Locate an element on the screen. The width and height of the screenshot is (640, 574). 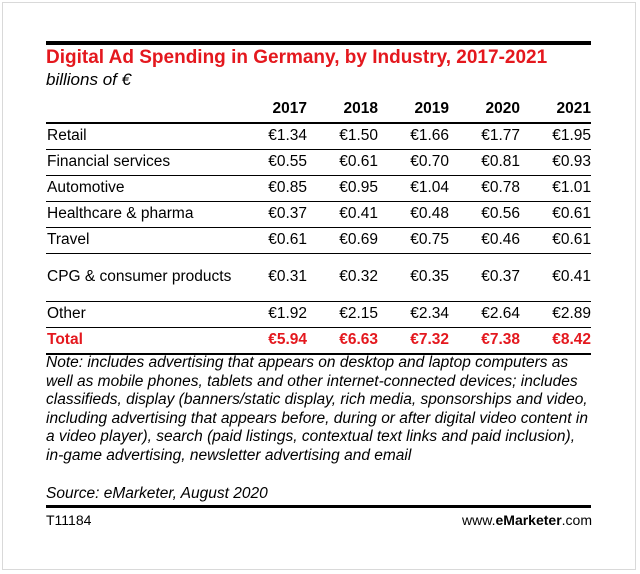
table-cell: €1.34 is located at coordinates (287, 136).